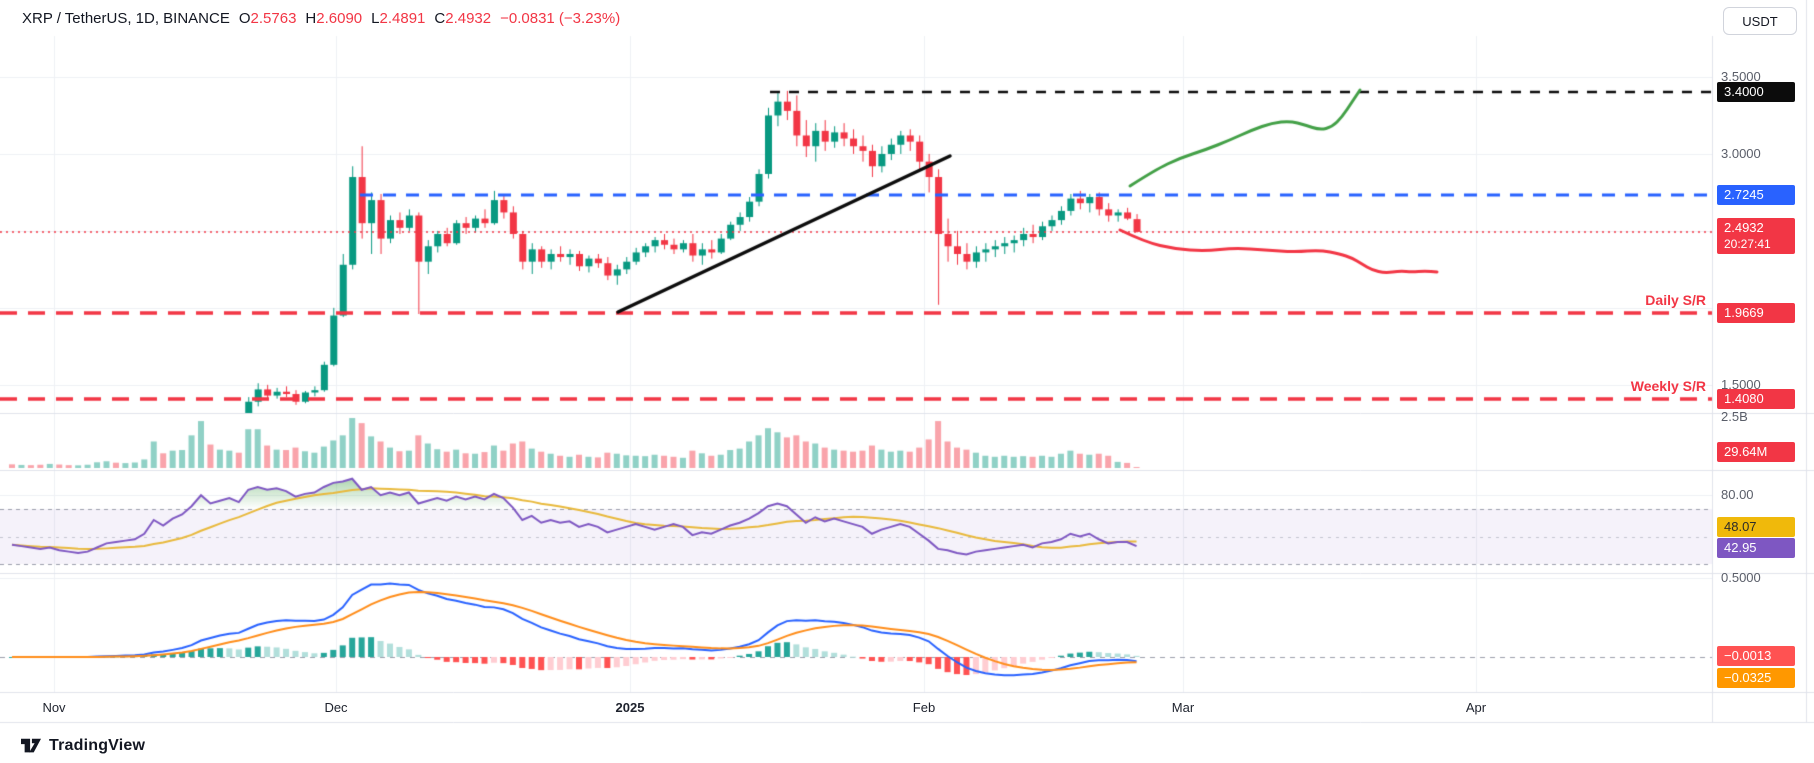  What do you see at coordinates (924, 707) in the screenshot?
I see `time-tick-feb: Feb` at bounding box center [924, 707].